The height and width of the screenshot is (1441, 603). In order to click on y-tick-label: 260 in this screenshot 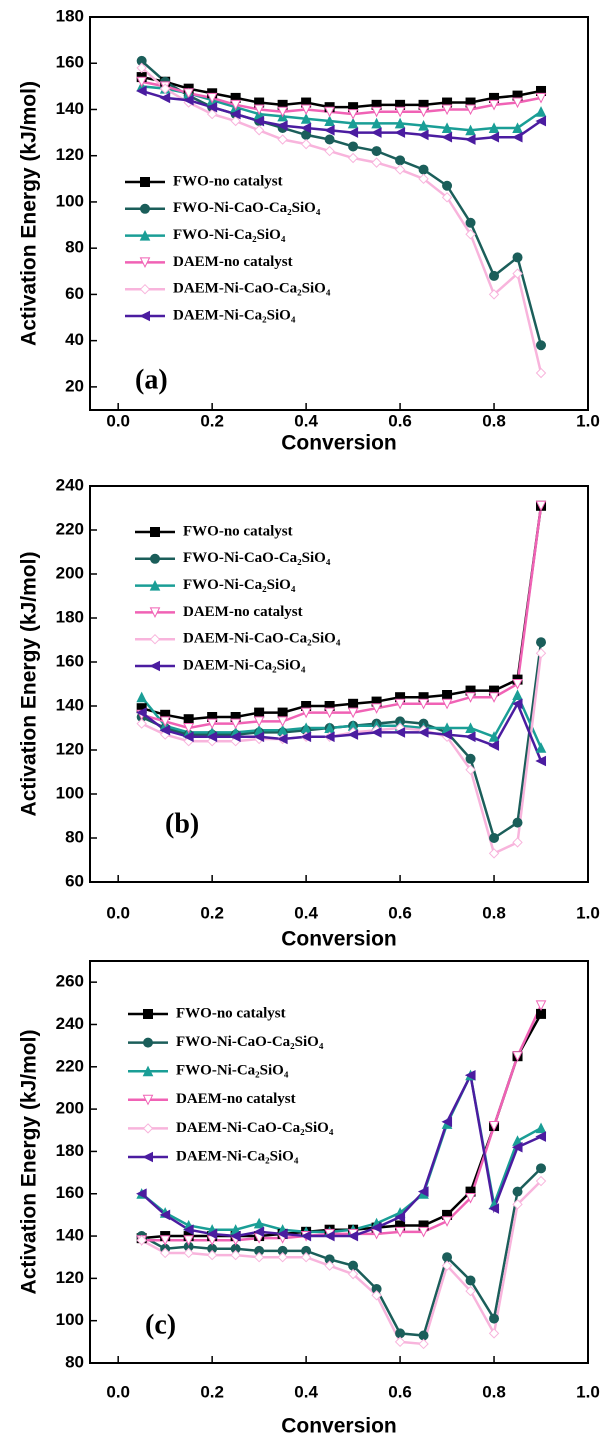, I will do `click(70, 981)`.